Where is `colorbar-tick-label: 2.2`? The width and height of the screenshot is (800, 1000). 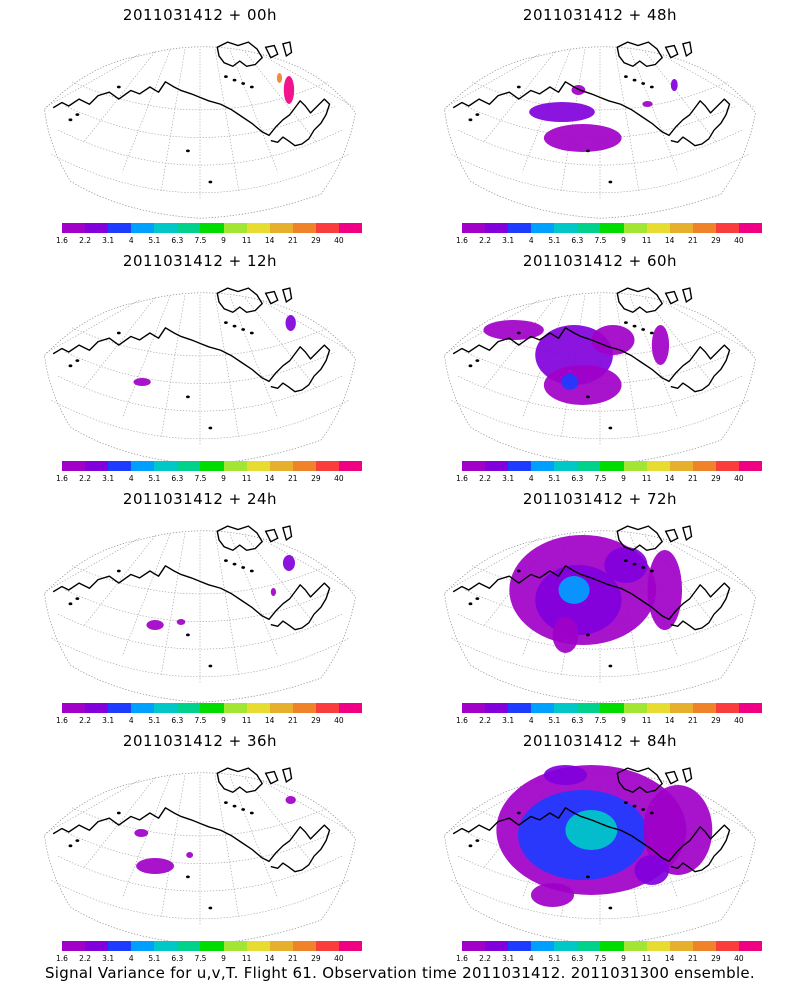
colorbar-tick-label: 2.2 is located at coordinates (85, 720).